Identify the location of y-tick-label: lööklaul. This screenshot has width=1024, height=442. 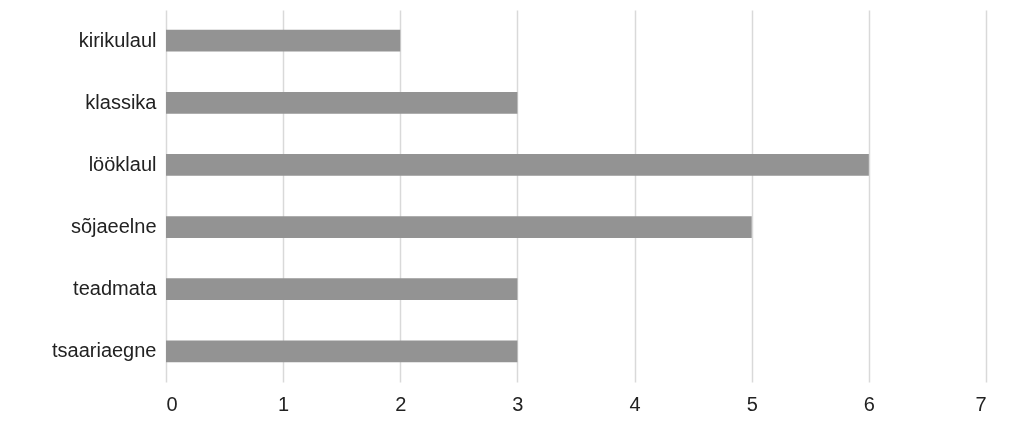
(122, 163).